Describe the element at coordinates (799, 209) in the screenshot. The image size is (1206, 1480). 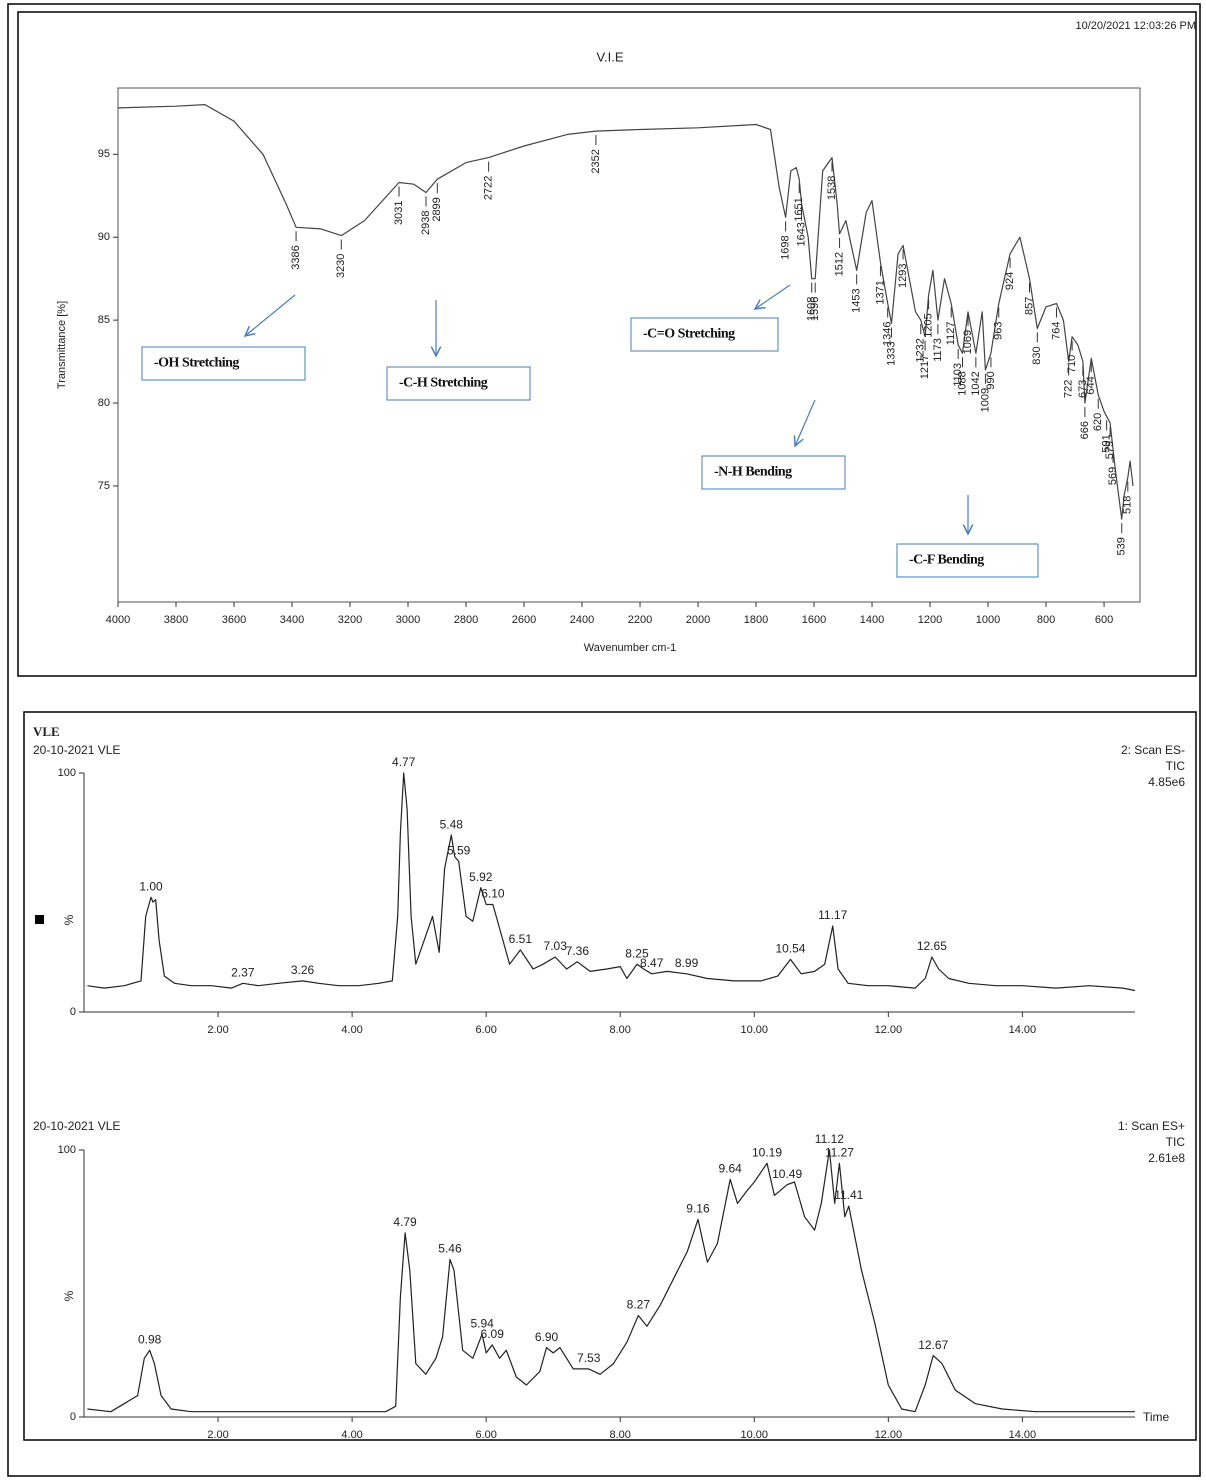
I see `peak-label: 1651` at that location.